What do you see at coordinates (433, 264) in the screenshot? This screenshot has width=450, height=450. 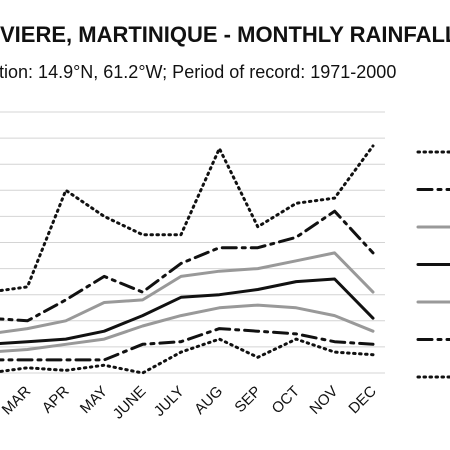 I see `legend` at bounding box center [433, 264].